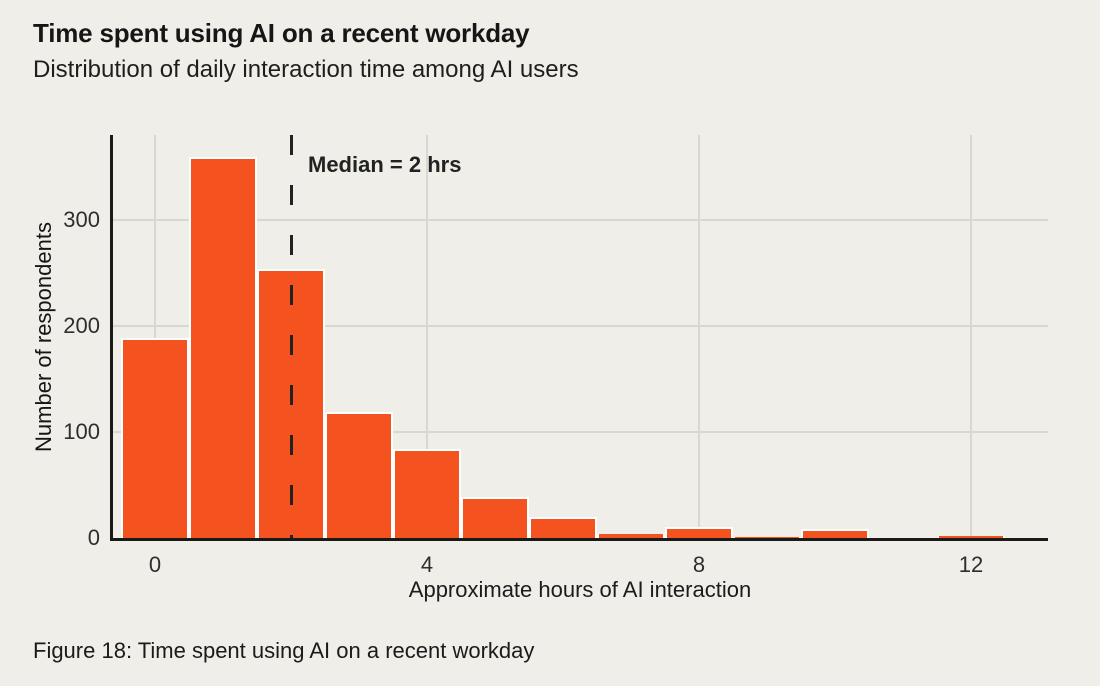  I want to click on chart-title: Time spent using AI on a recent workday, so click(281, 33).